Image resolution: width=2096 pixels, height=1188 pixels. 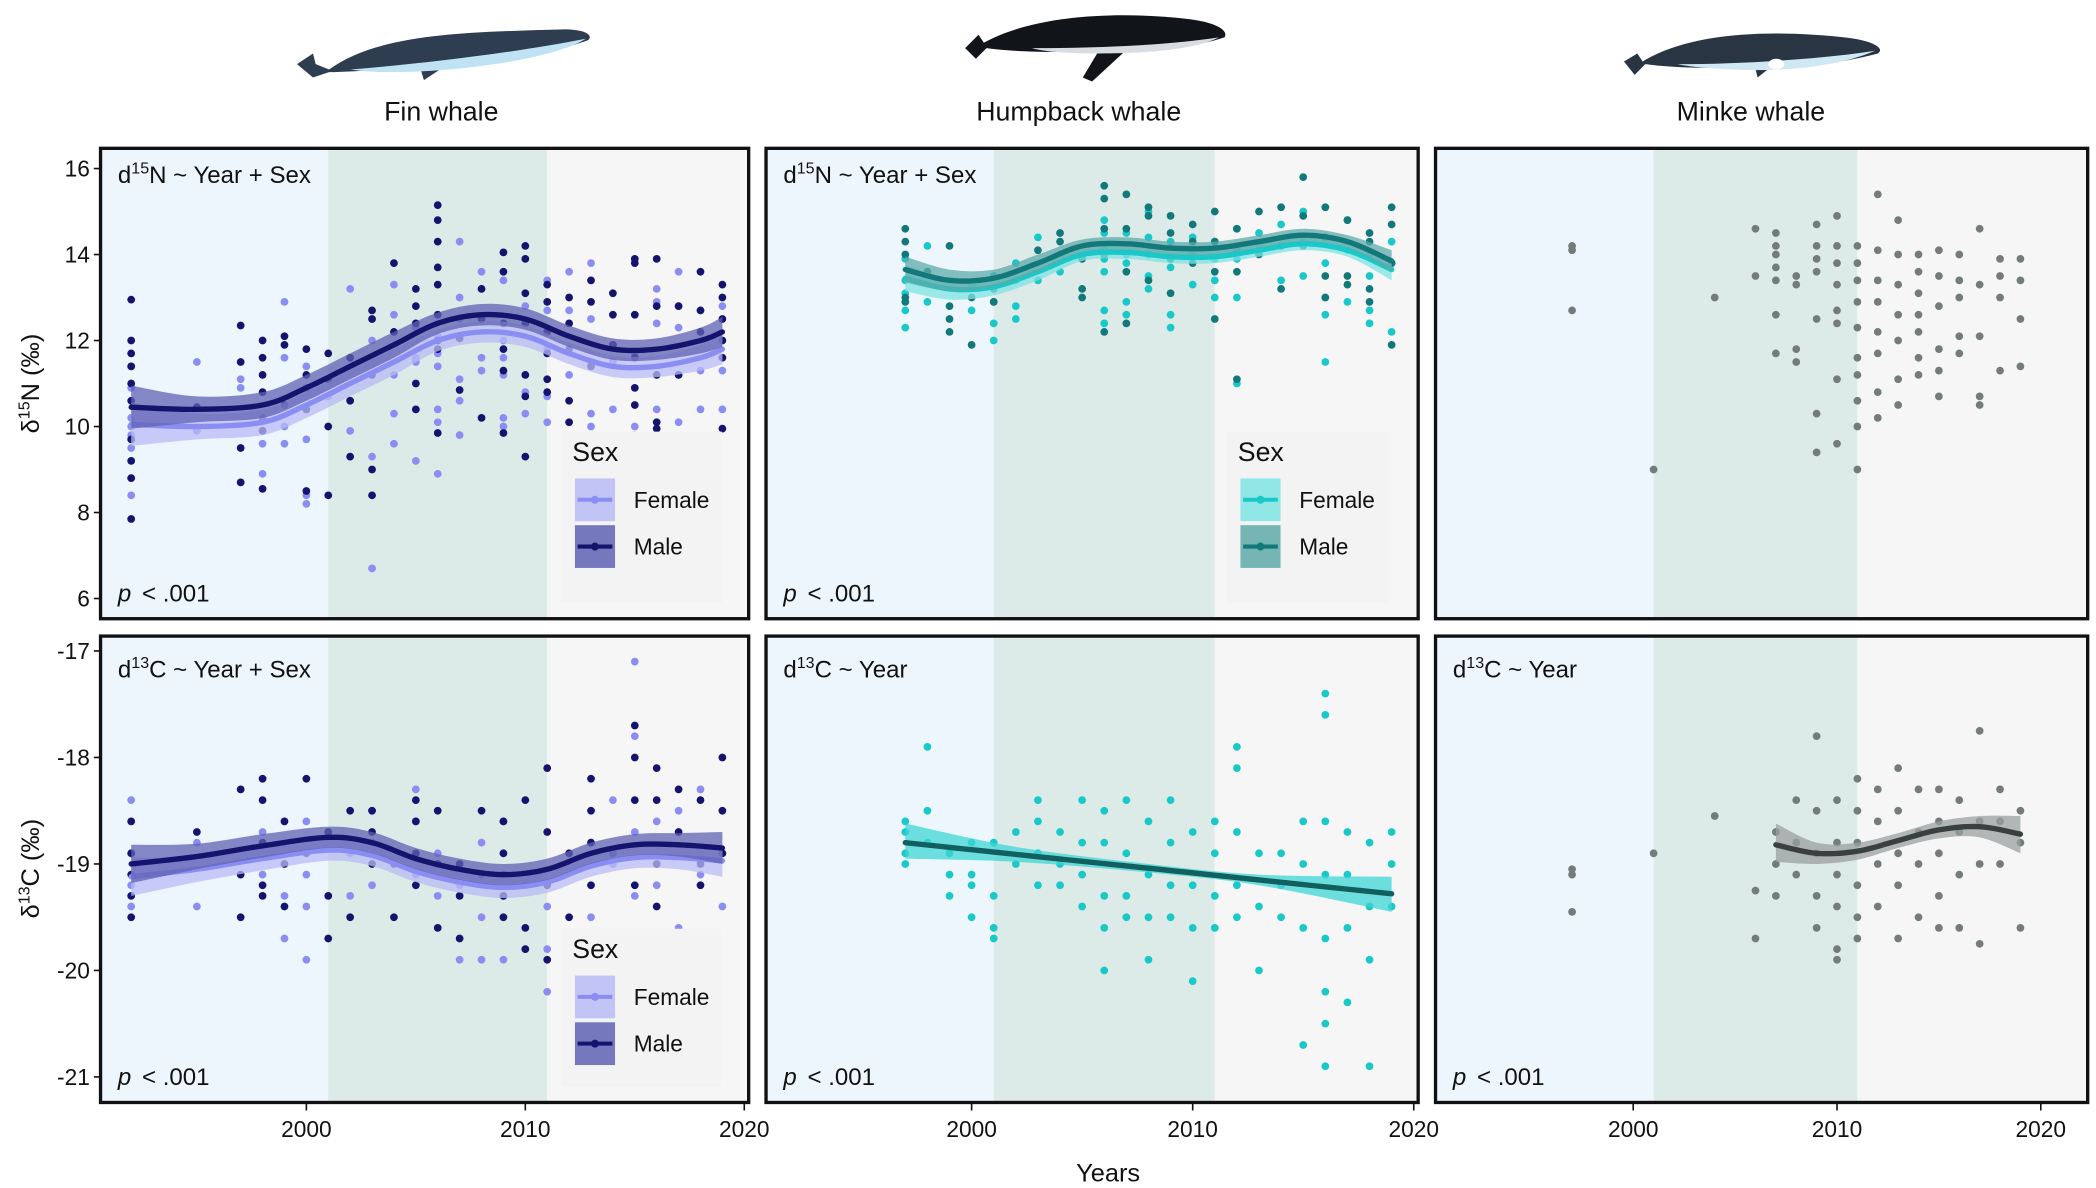 What do you see at coordinates (1972, 869) in the screenshot?
I see `zone-after` at bounding box center [1972, 869].